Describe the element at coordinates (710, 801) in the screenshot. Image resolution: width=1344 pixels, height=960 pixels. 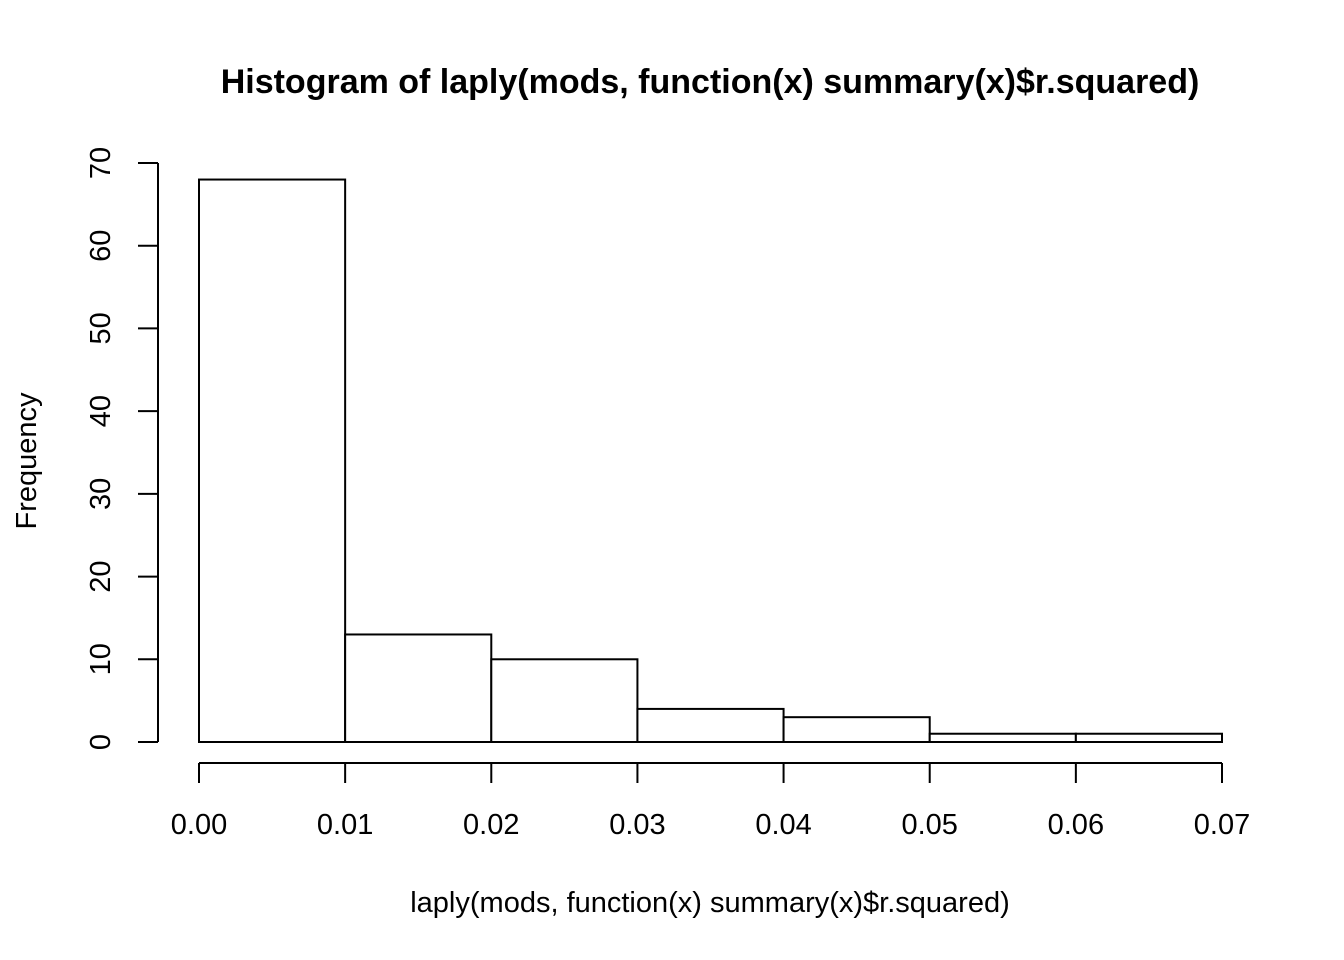
I see `x-axis: 0.00 0.01 0.02 0.03 0.04 0.05 0.06 0.07` at that location.